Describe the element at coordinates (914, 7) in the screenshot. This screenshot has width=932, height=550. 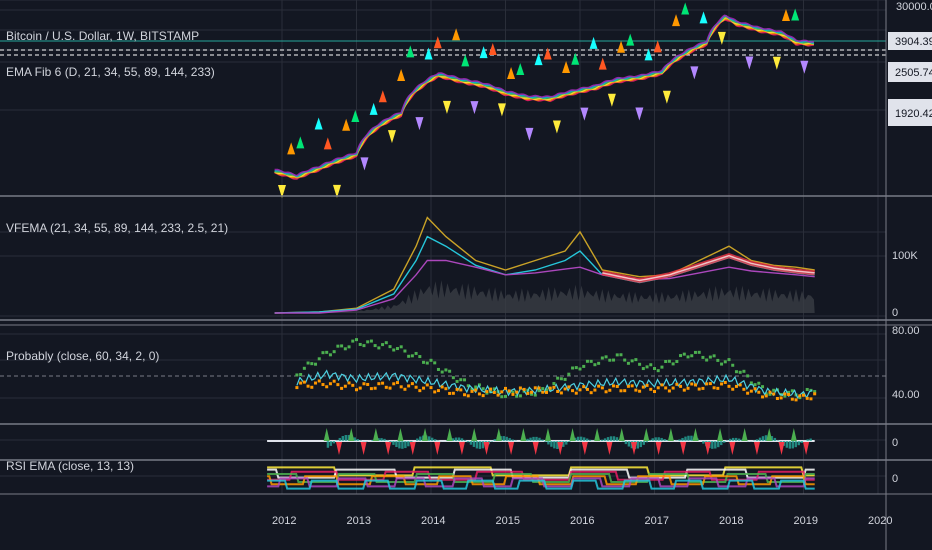
I see `price-tick-top: 30000.00` at that location.